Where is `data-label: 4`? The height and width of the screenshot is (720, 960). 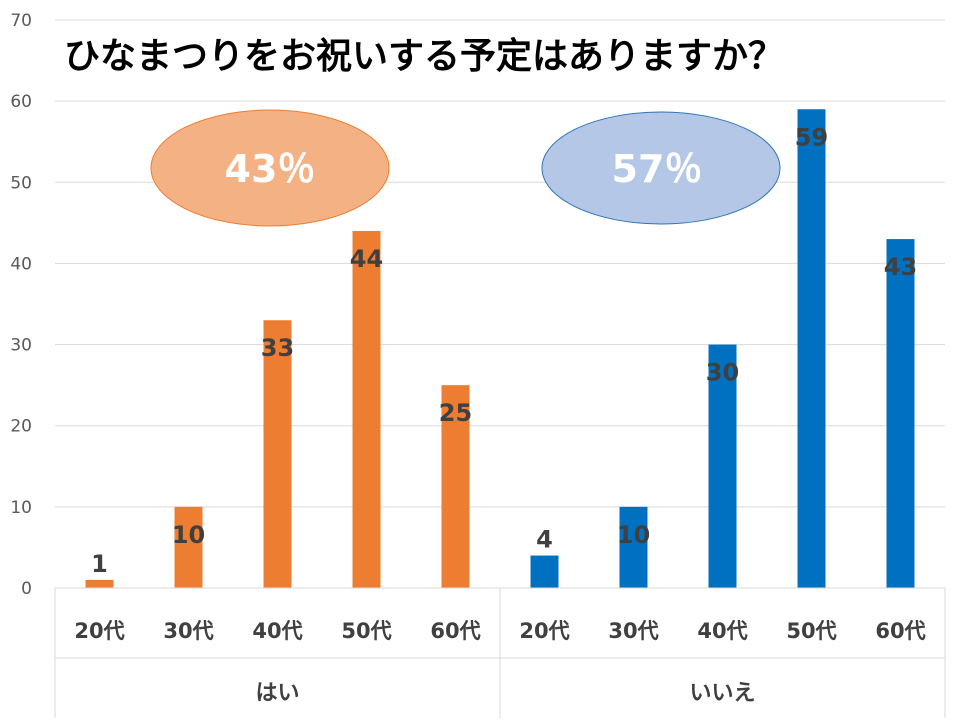
data-label: 4 is located at coordinates (544, 540).